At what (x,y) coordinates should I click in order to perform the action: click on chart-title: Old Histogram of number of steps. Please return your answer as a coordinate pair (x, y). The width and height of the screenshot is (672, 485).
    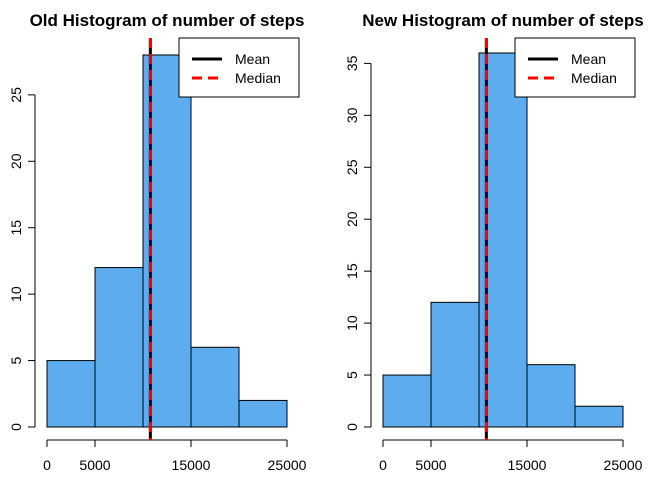
    Looking at the image, I should click on (167, 20).